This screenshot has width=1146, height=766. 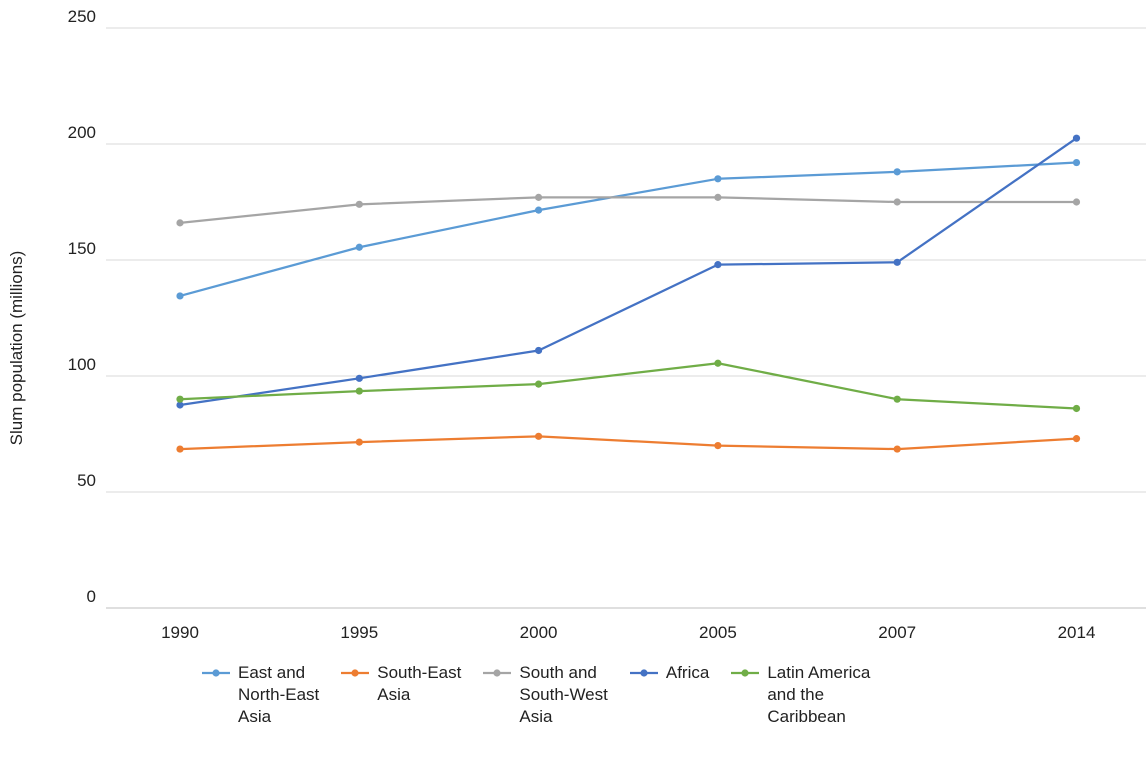 What do you see at coordinates (82, 306) in the screenshot?
I see `y-tick-labels: 0 50 100 150 200 250` at bounding box center [82, 306].